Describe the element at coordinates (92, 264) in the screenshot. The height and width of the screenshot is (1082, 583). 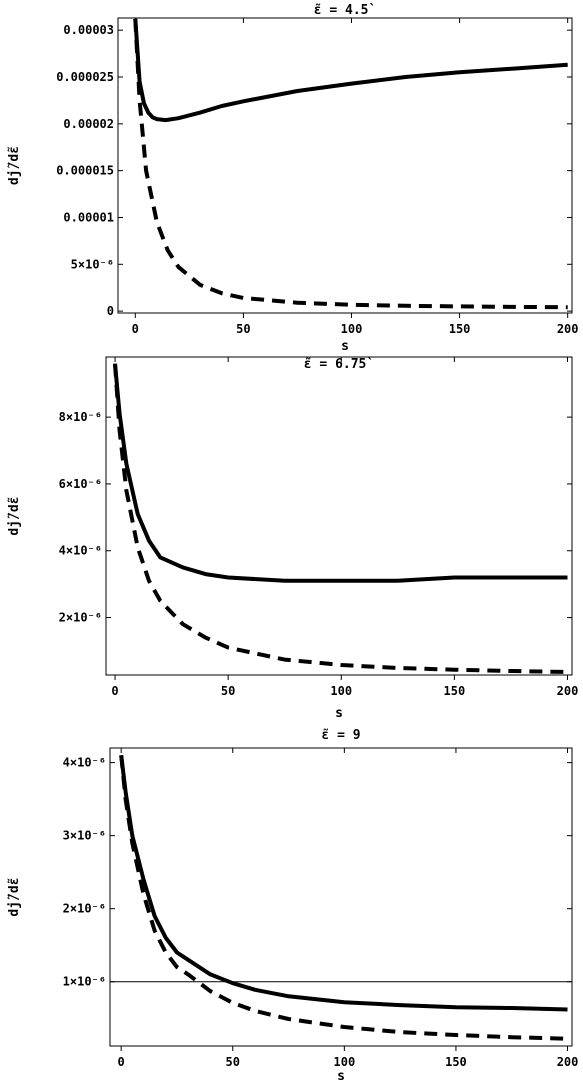
I see `y-tick-label: 5×10⁻⁶` at that location.